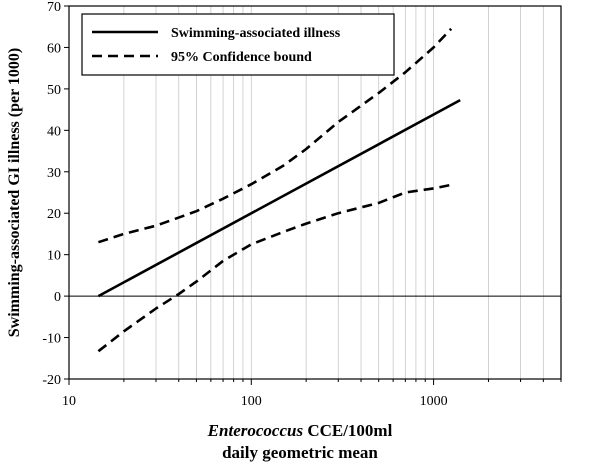 This screenshot has height=471, width=600. What do you see at coordinates (55, 194) in the screenshot?
I see `y-axis: -20 -10 0 10 20 30 40 50 60 70` at bounding box center [55, 194].